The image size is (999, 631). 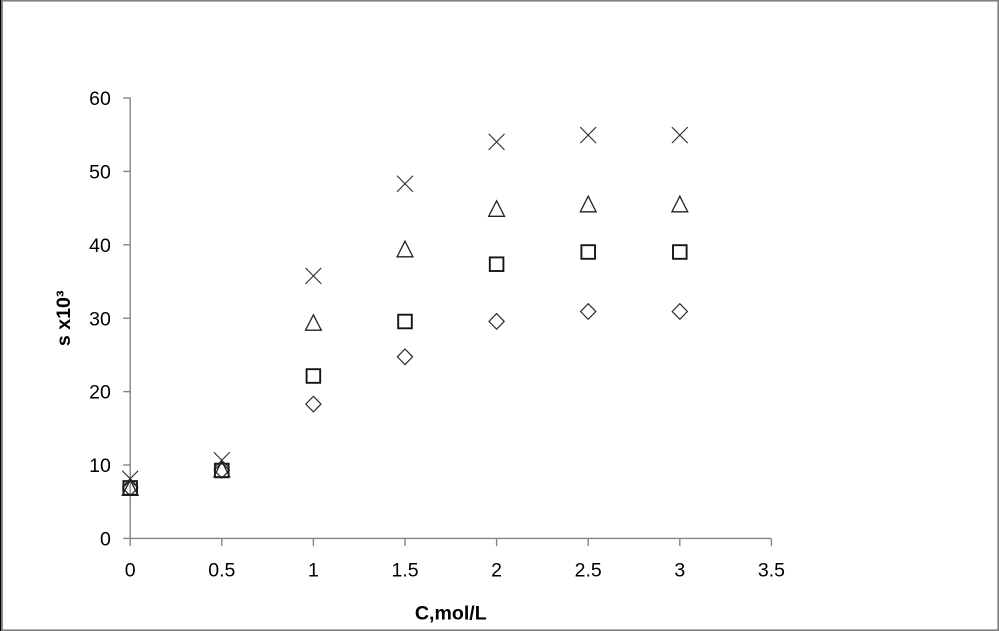 What do you see at coordinates (451, 614) in the screenshot?
I see `svg-text: C,mol/L` at bounding box center [451, 614].